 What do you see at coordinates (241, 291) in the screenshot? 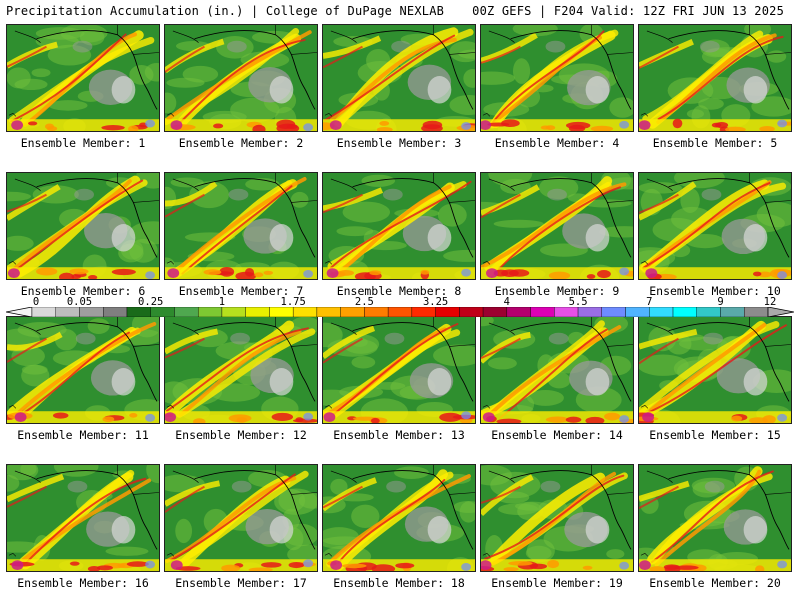
I see `ensemble-member-label: Ensemble Member: 7` at bounding box center [241, 291].